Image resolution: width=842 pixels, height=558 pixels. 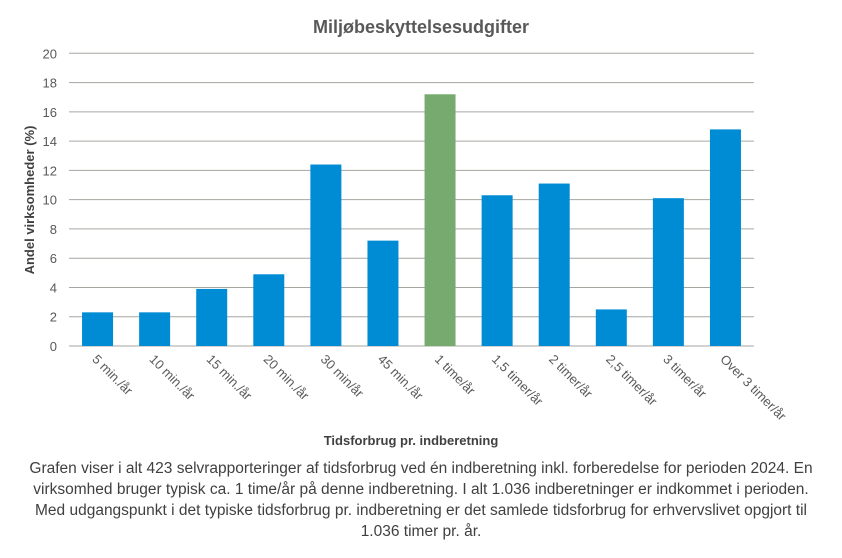 What do you see at coordinates (53, 287) in the screenshot?
I see `y-tick-label: 4` at bounding box center [53, 287].